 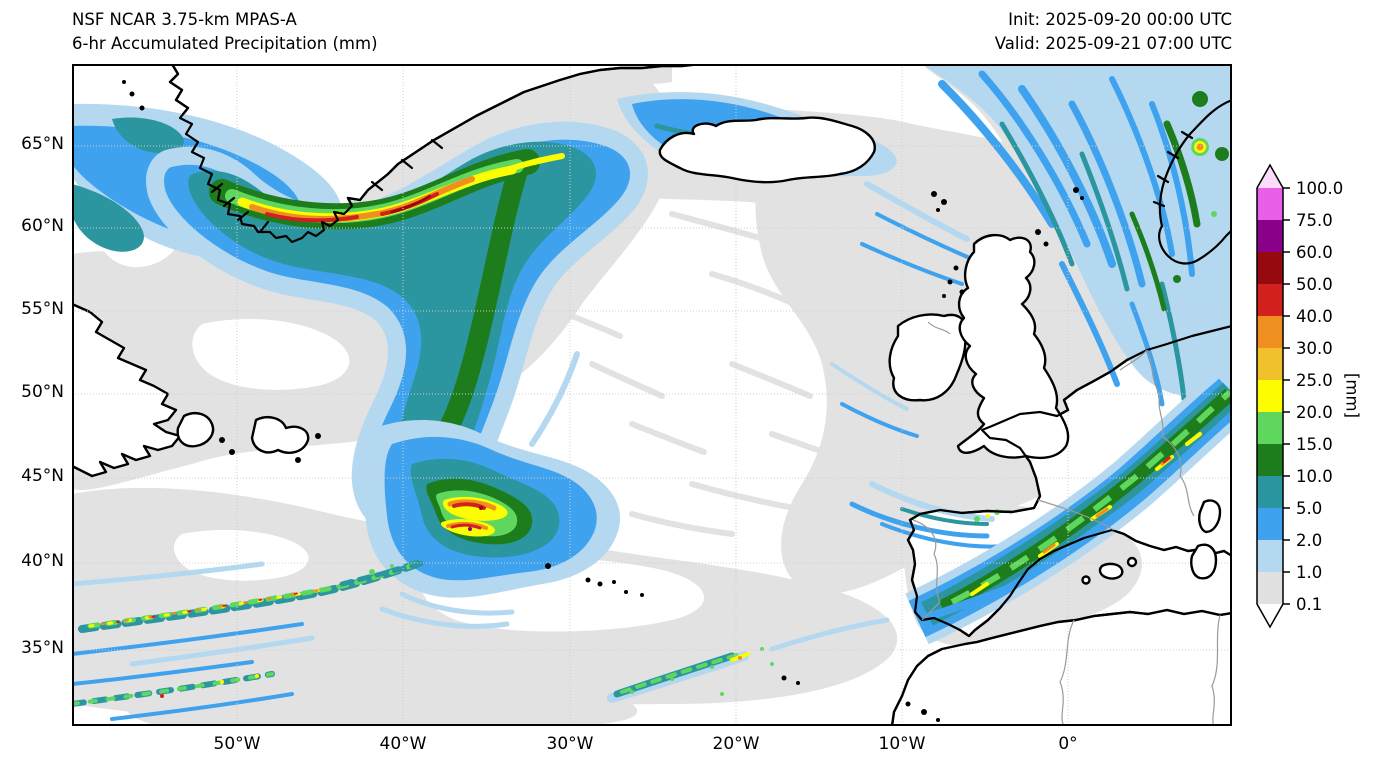 What do you see at coordinates (1086, 580) in the screenshot?
I see `ibiza` at bounding box center [1086, 580].